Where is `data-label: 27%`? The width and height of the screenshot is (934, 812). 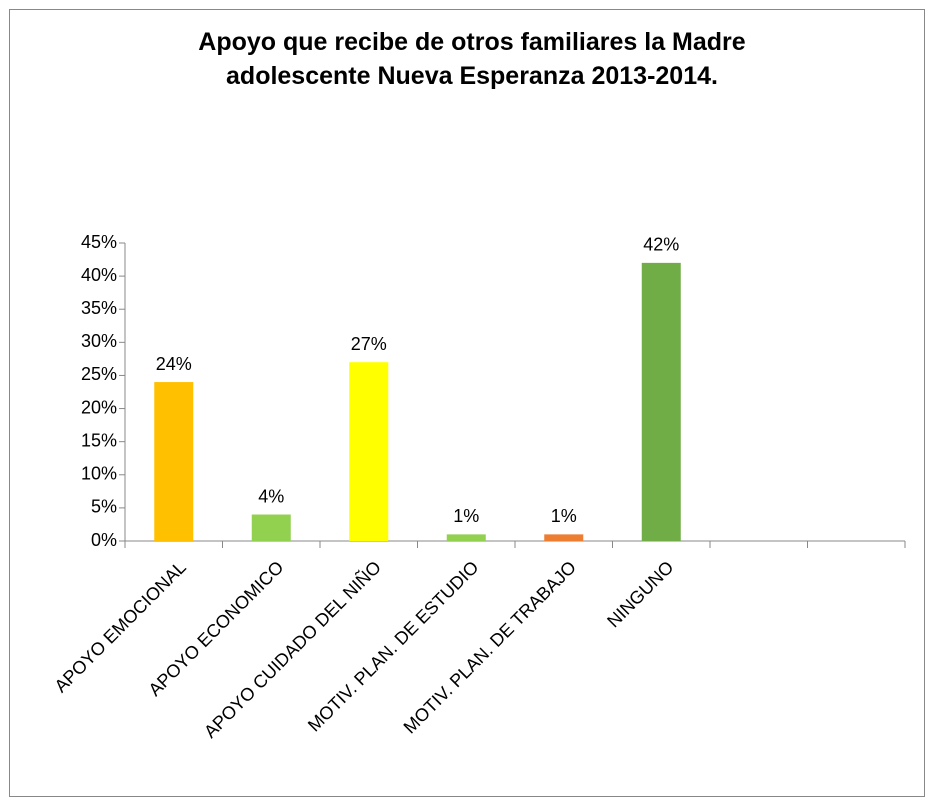
data-label: 27% is located at coordinates (369, 344).